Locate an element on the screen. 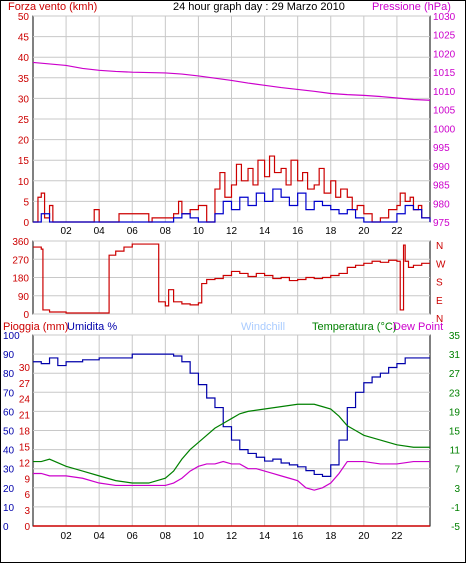  rain-tick-label: 30 is located at coordinates (25, 368).